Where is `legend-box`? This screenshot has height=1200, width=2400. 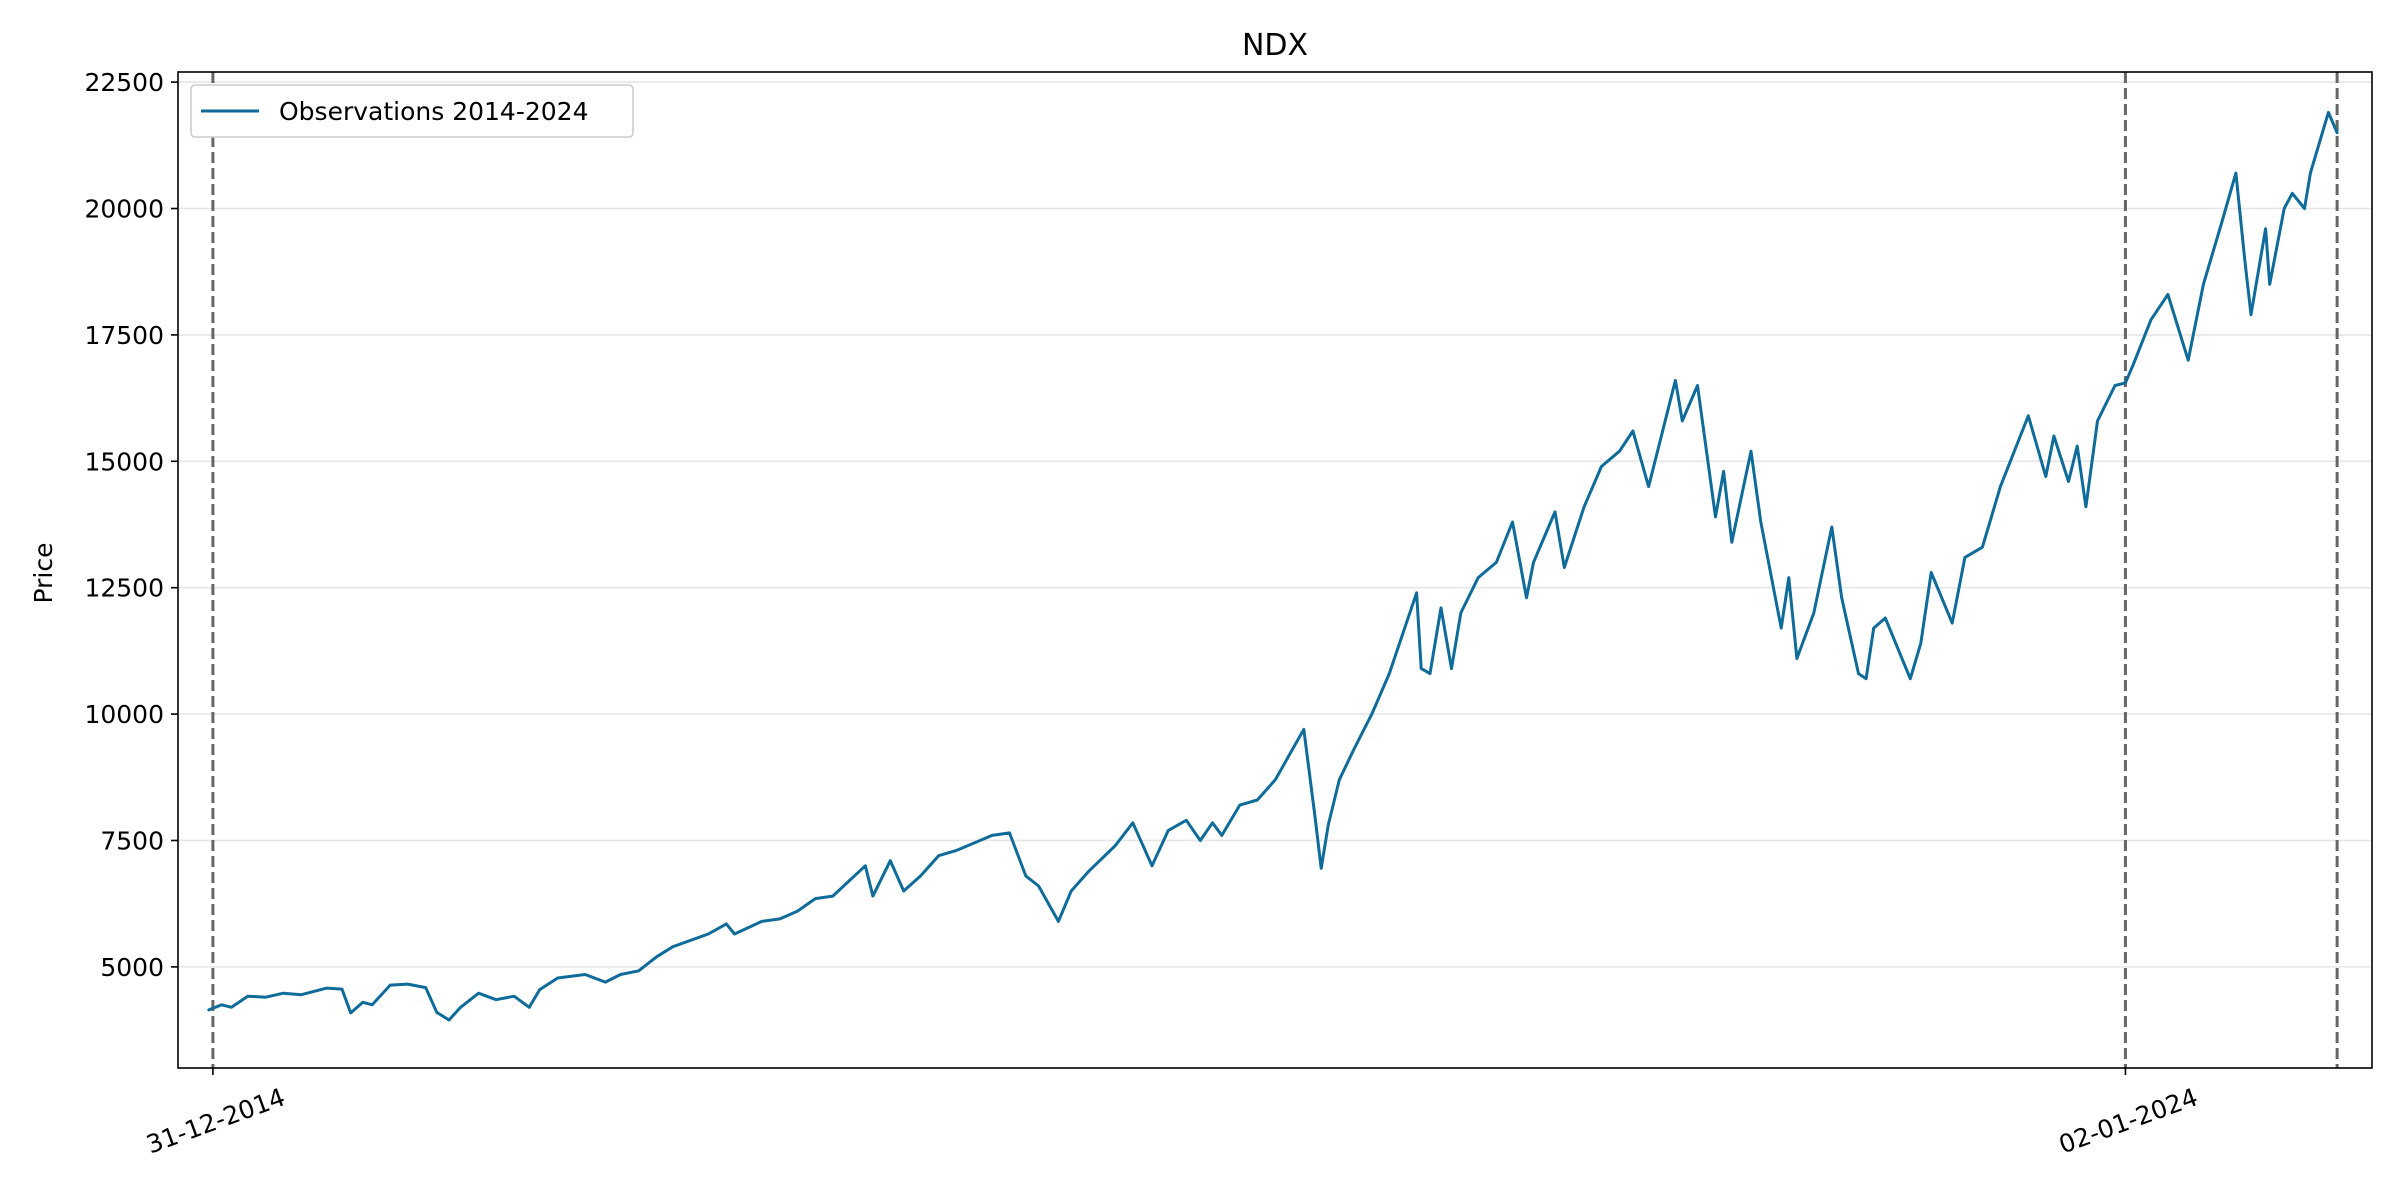
legend-box is located at coordinates (412, 111).